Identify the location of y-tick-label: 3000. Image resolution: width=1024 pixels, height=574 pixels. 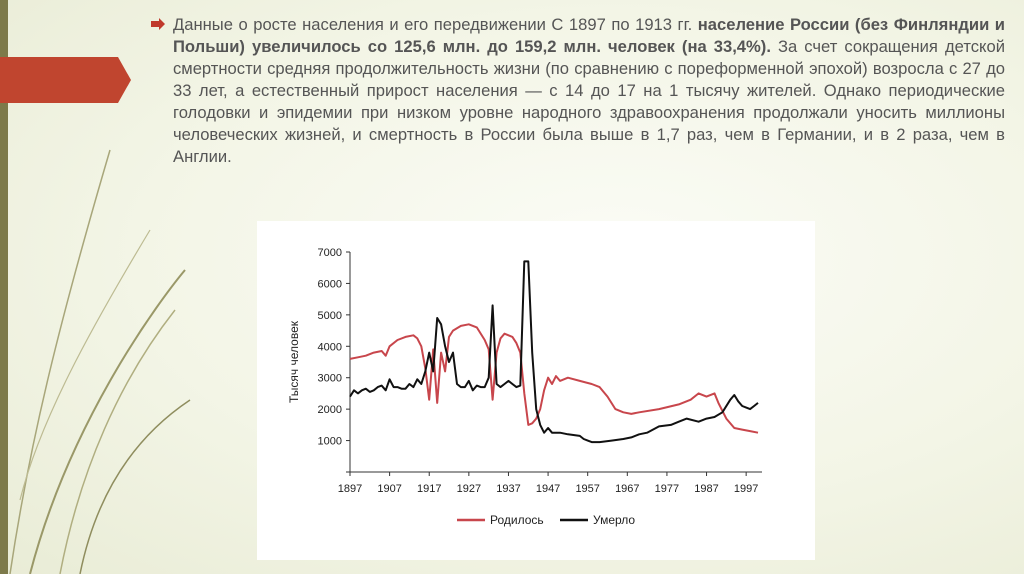
(330, 379).